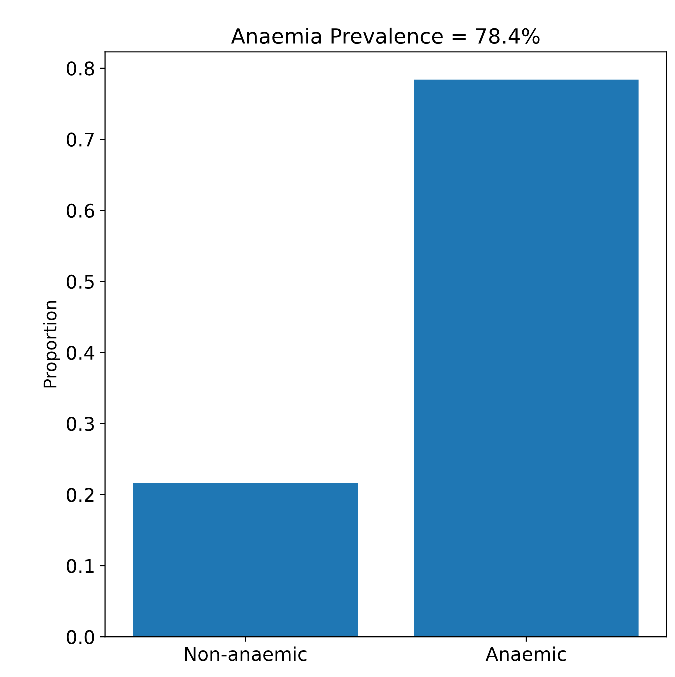 Image resolution: width=675 pixels, height=677 pixels. Describe the element at coordinates (80, 282) in the screenshot. I see `y-tick-label: 0.5` at that location.